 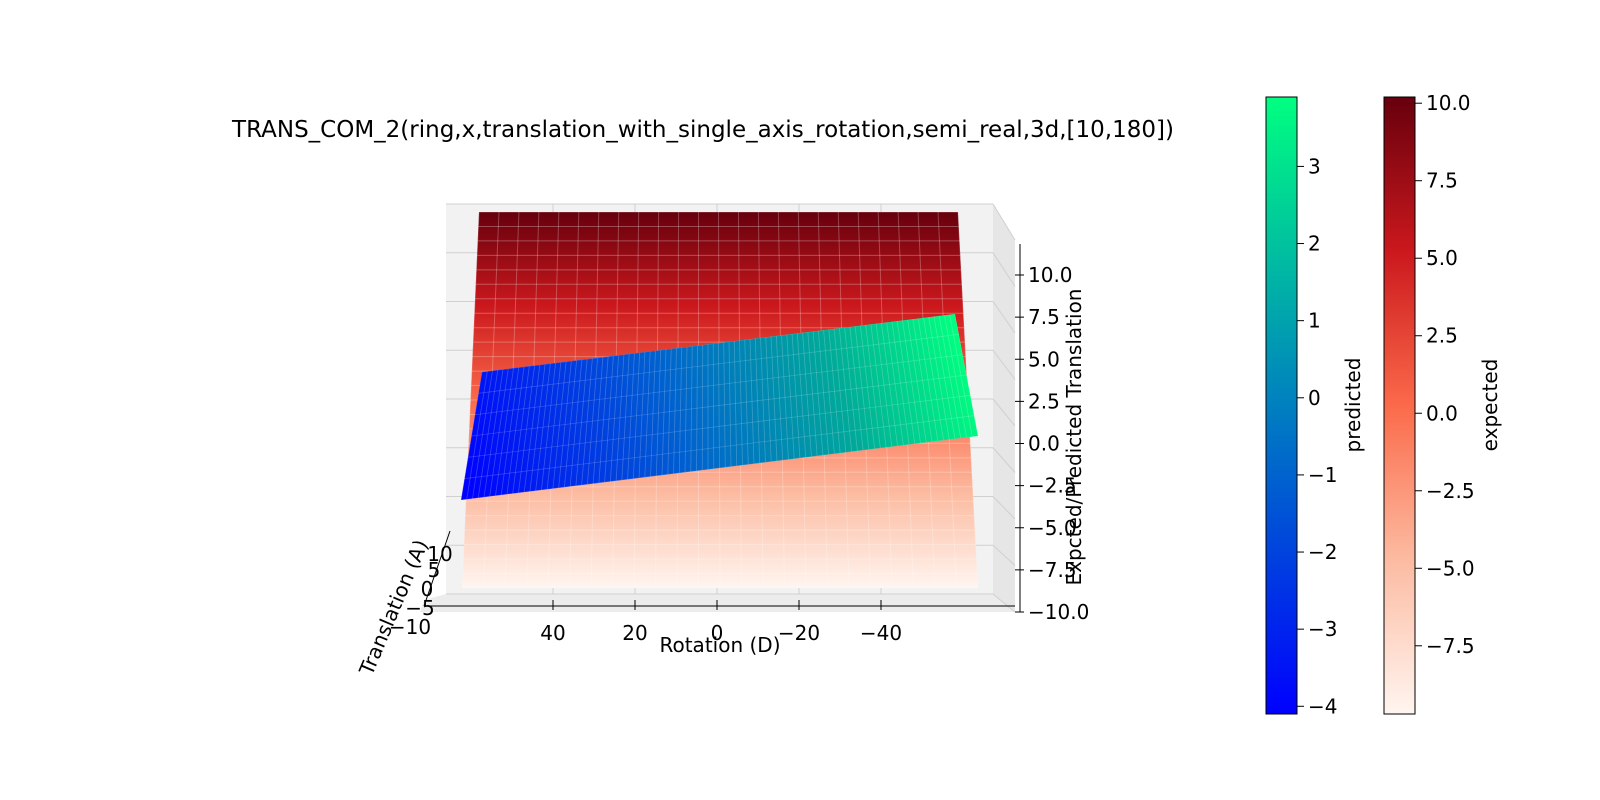 I want to click on colorbar-predicted-bar, so click(x=1281, y=405).